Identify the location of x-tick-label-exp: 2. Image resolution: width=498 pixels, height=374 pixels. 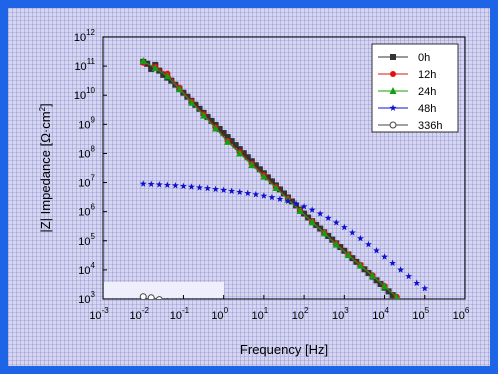
(306, 310).